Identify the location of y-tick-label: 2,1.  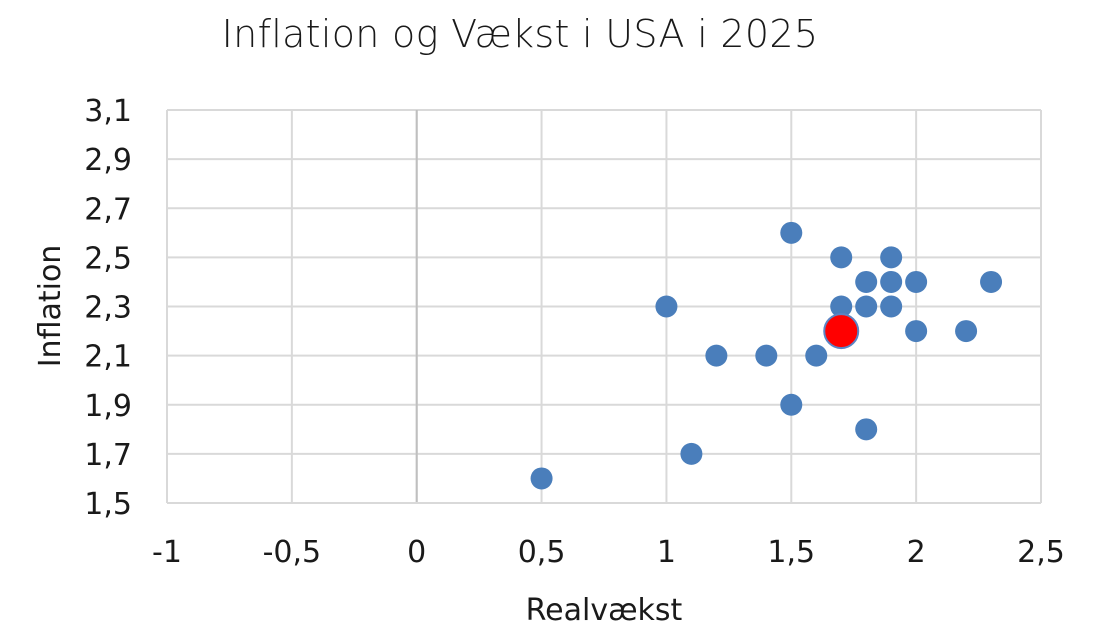
(108, 357).